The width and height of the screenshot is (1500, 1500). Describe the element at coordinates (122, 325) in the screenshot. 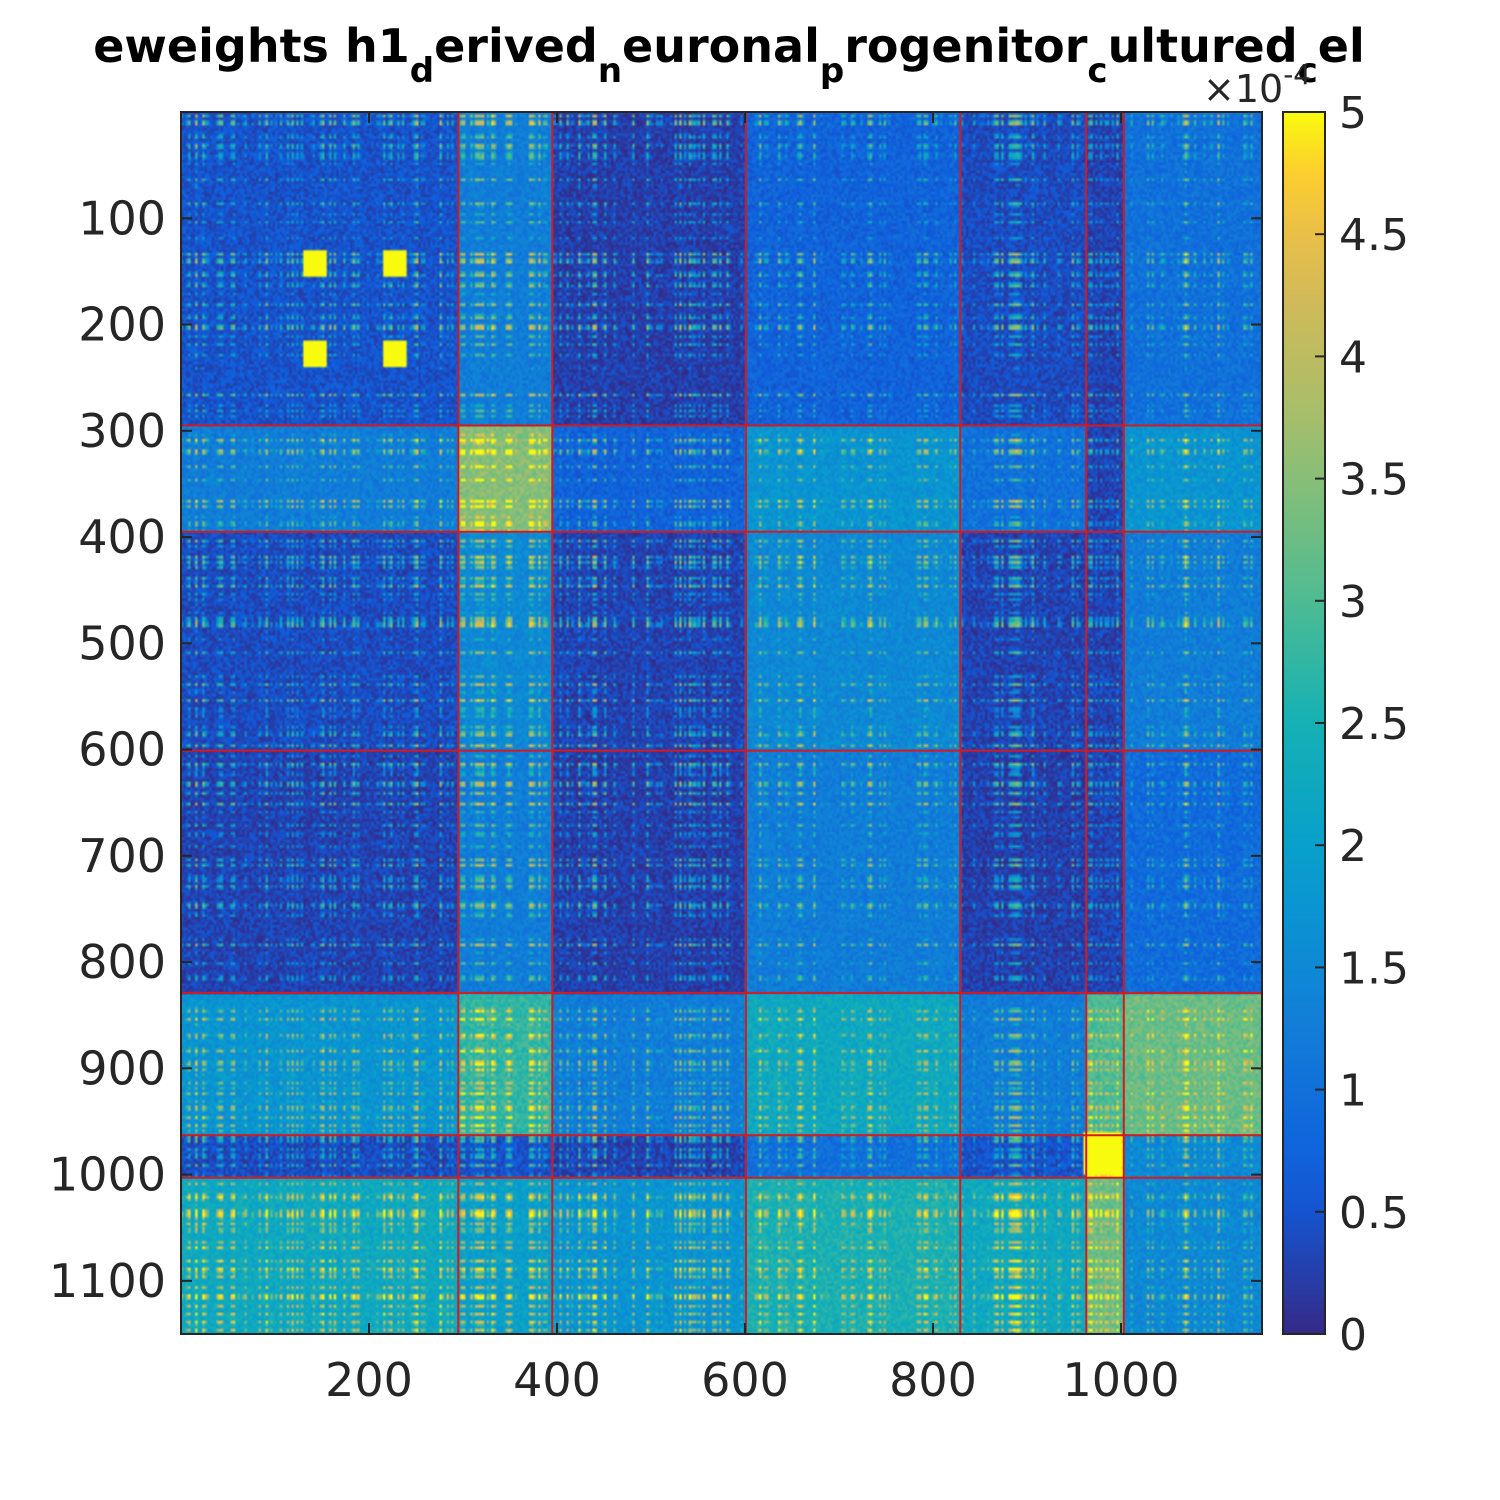

I see `y-tick-label: 200` at that location.